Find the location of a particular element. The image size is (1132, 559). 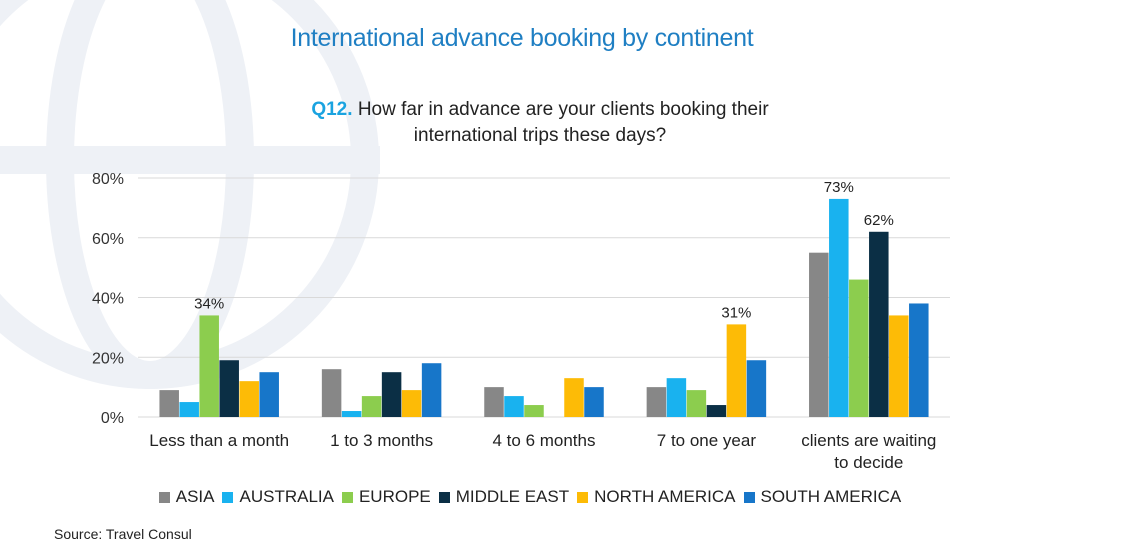

y-tick-label: 20% is located at coordinates (108, 358).